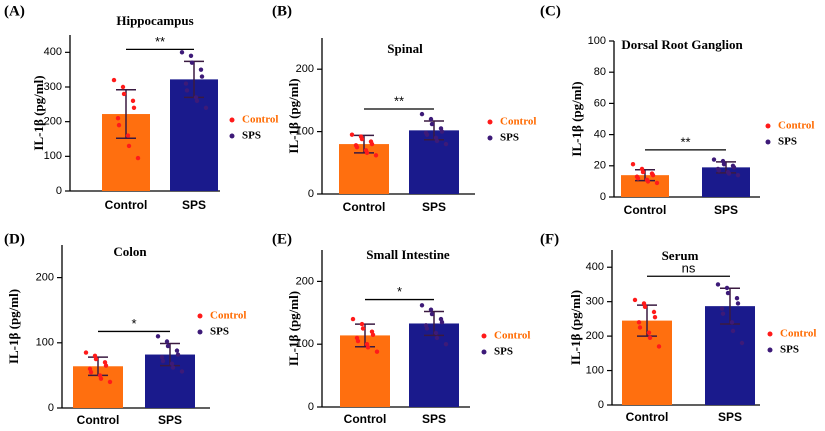 This screenshot has height=431, width=825. Describe the element at coordinates (14, 239) in the screenshot. I see `panel-label: (D)` at that location.